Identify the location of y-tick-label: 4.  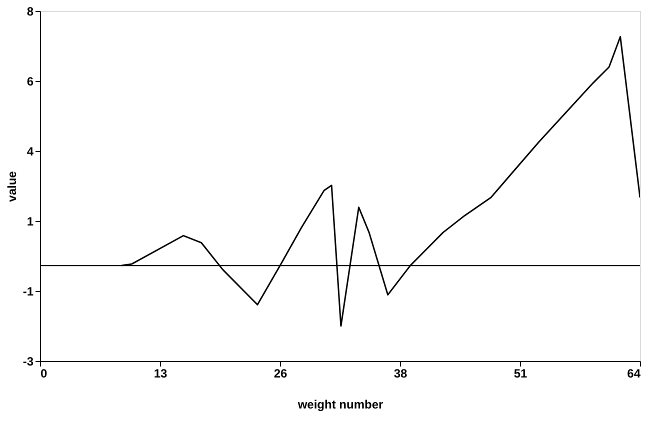
(30, 151).